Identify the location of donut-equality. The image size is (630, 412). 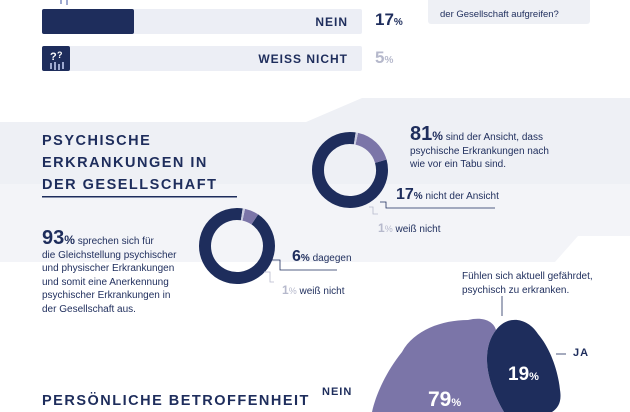
(237, 246).